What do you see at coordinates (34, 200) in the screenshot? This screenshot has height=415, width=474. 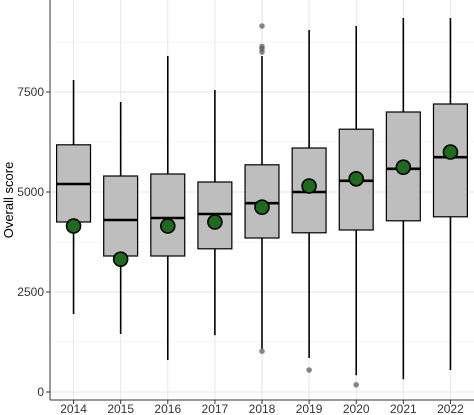 I see `y-axis: 0 2500 5000 7500` at bounding box center [34, 200].